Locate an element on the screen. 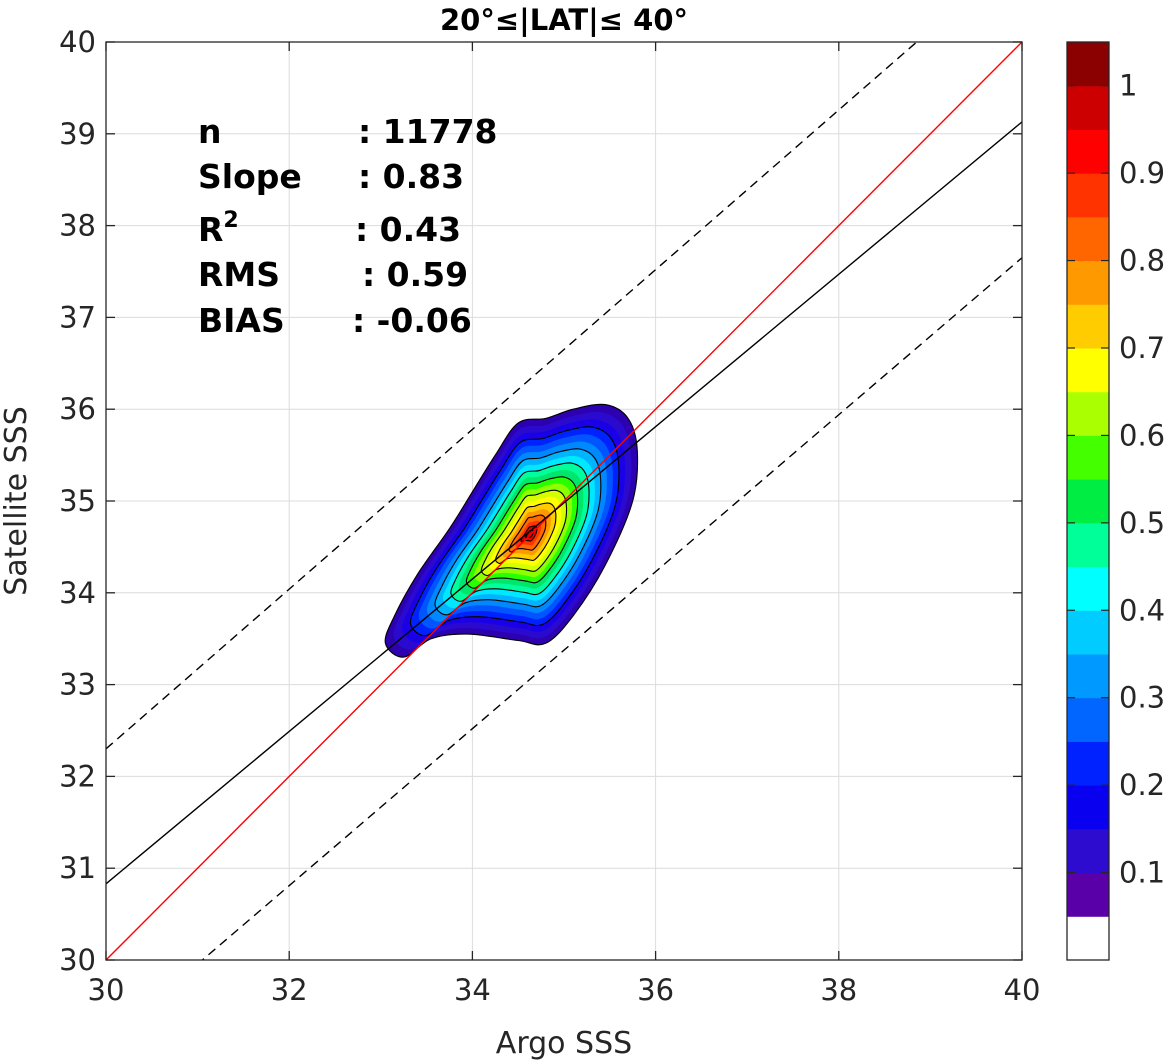 This screenshot has height=1062, width=1172. y-tick-label: 31 is located at coordinates (77, 868).